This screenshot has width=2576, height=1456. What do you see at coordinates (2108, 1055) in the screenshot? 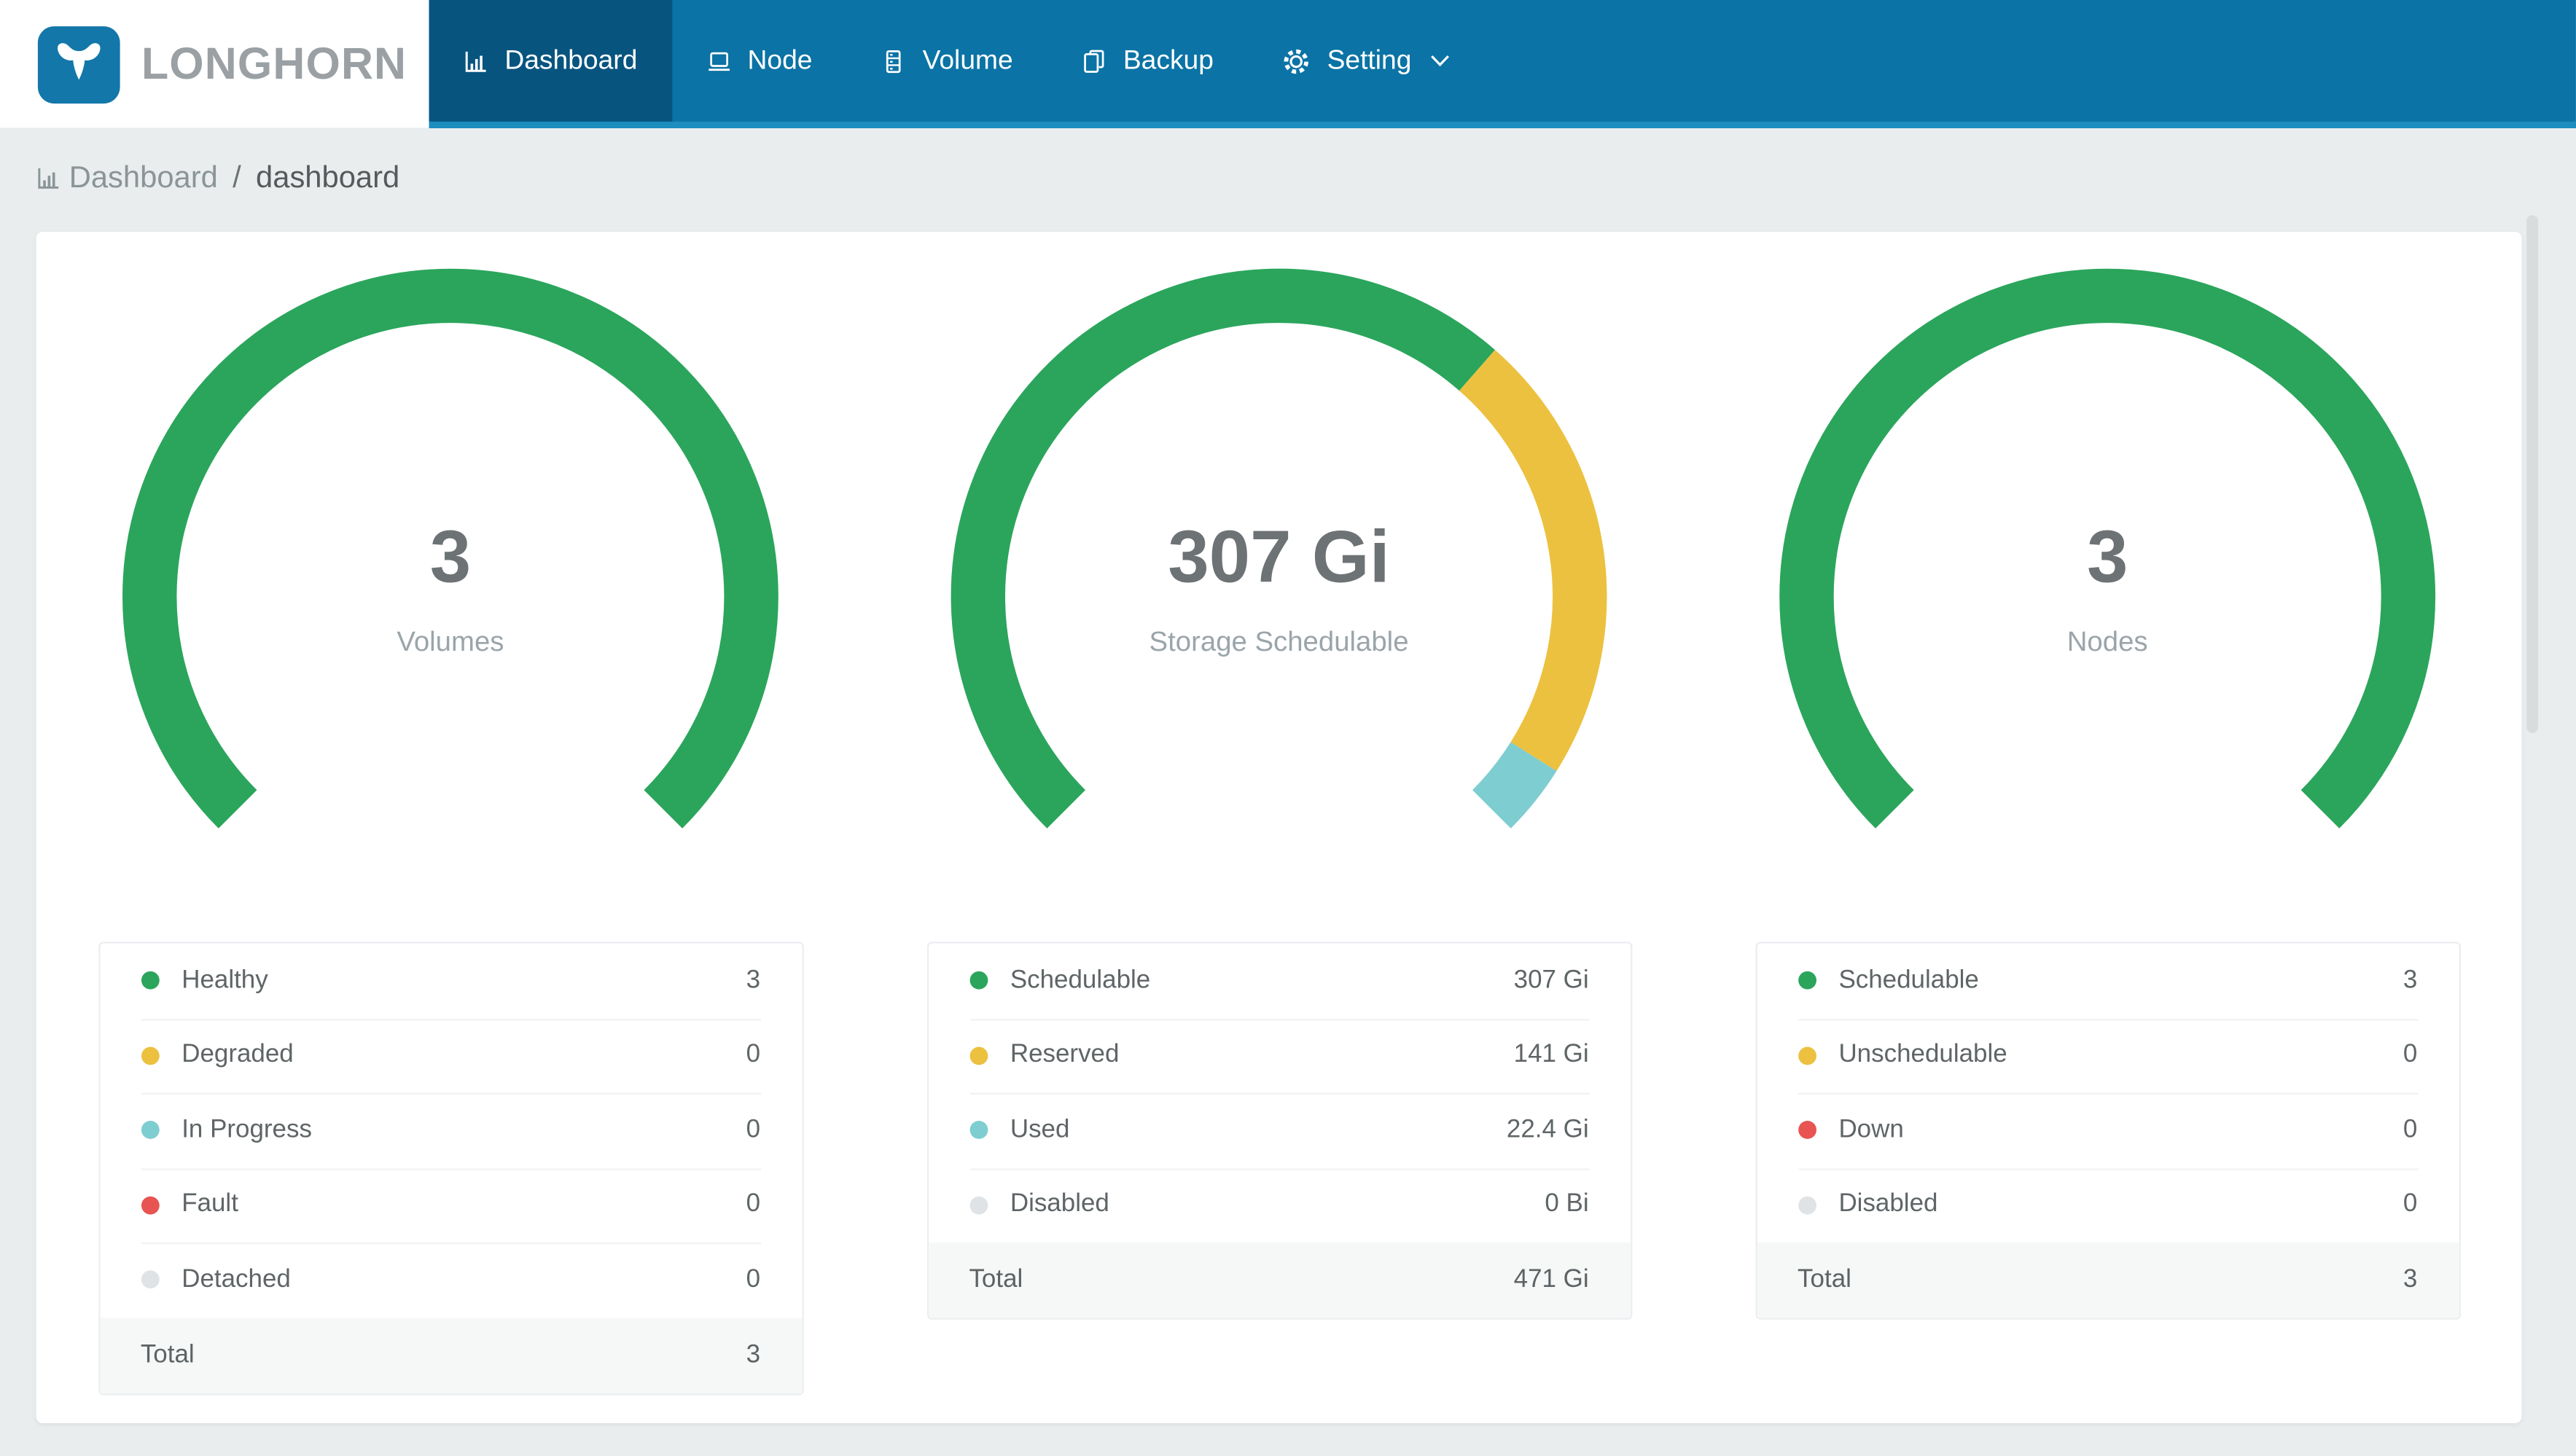
I see `legend-row-unschedulable: Unschedulable 0` at bounding box center [2108, 1055].